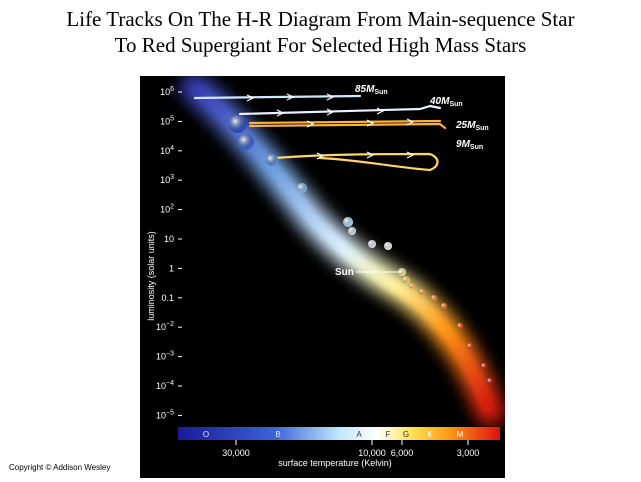 The image size is (641, 482). What do you see at coordinates (277, 434) in the screenshot?
I see `spectral-class-label: B` at bounding box center [277, 434].